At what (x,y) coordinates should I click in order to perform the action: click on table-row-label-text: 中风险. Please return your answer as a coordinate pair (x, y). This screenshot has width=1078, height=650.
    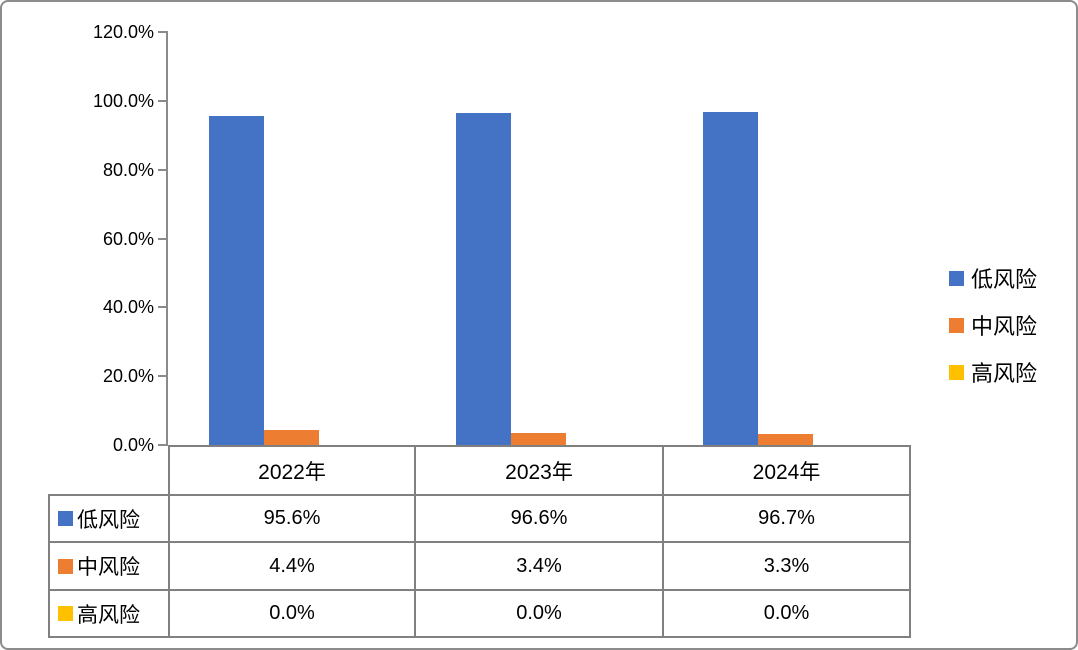
    Looking at the image, I should click on (108, 567).